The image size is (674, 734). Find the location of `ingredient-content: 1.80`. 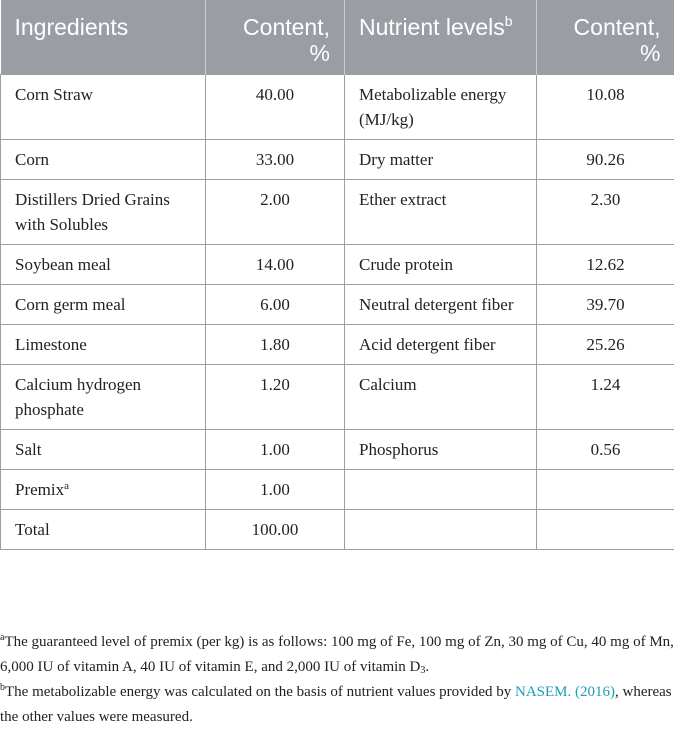

ingredient-content: 1.80 is located at coordinates (275, 344).